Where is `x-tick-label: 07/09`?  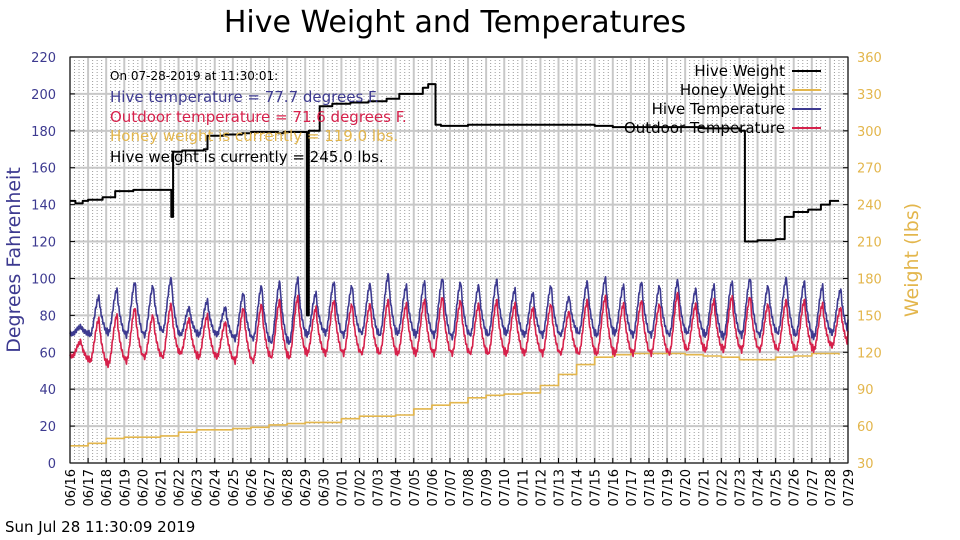 x-tick-label: 07/09 is located at coordinates (487, 487).